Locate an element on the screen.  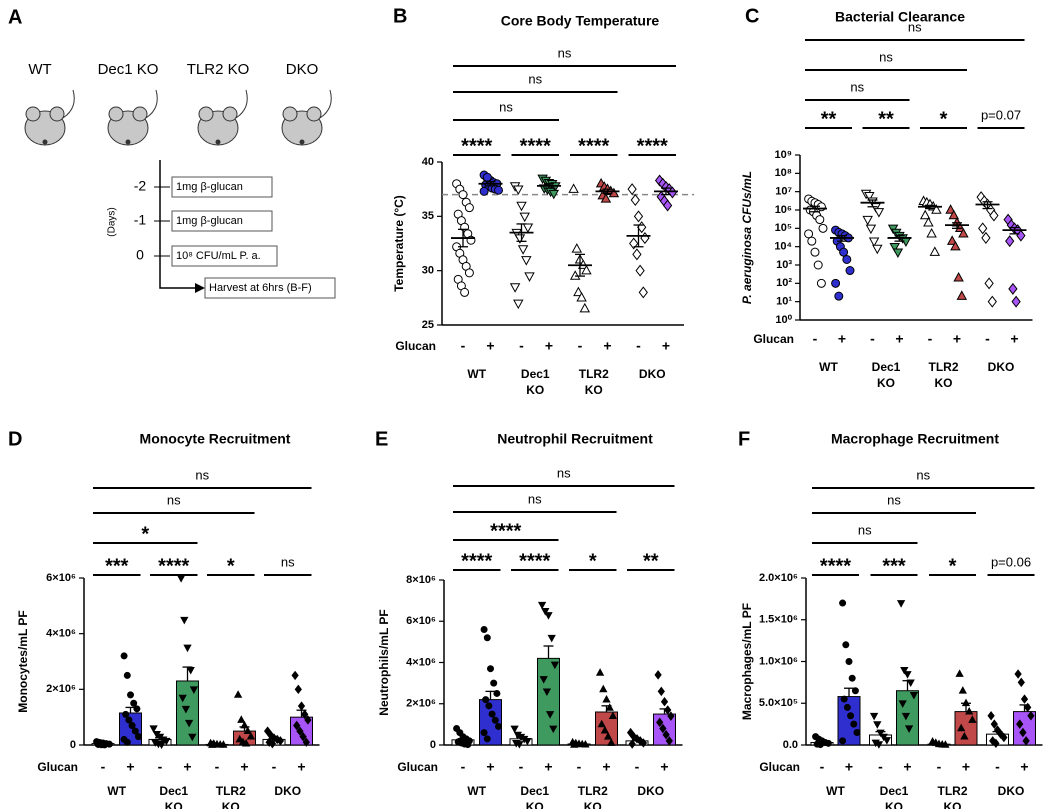
timeline-axis is located at coordinates (177, 224).